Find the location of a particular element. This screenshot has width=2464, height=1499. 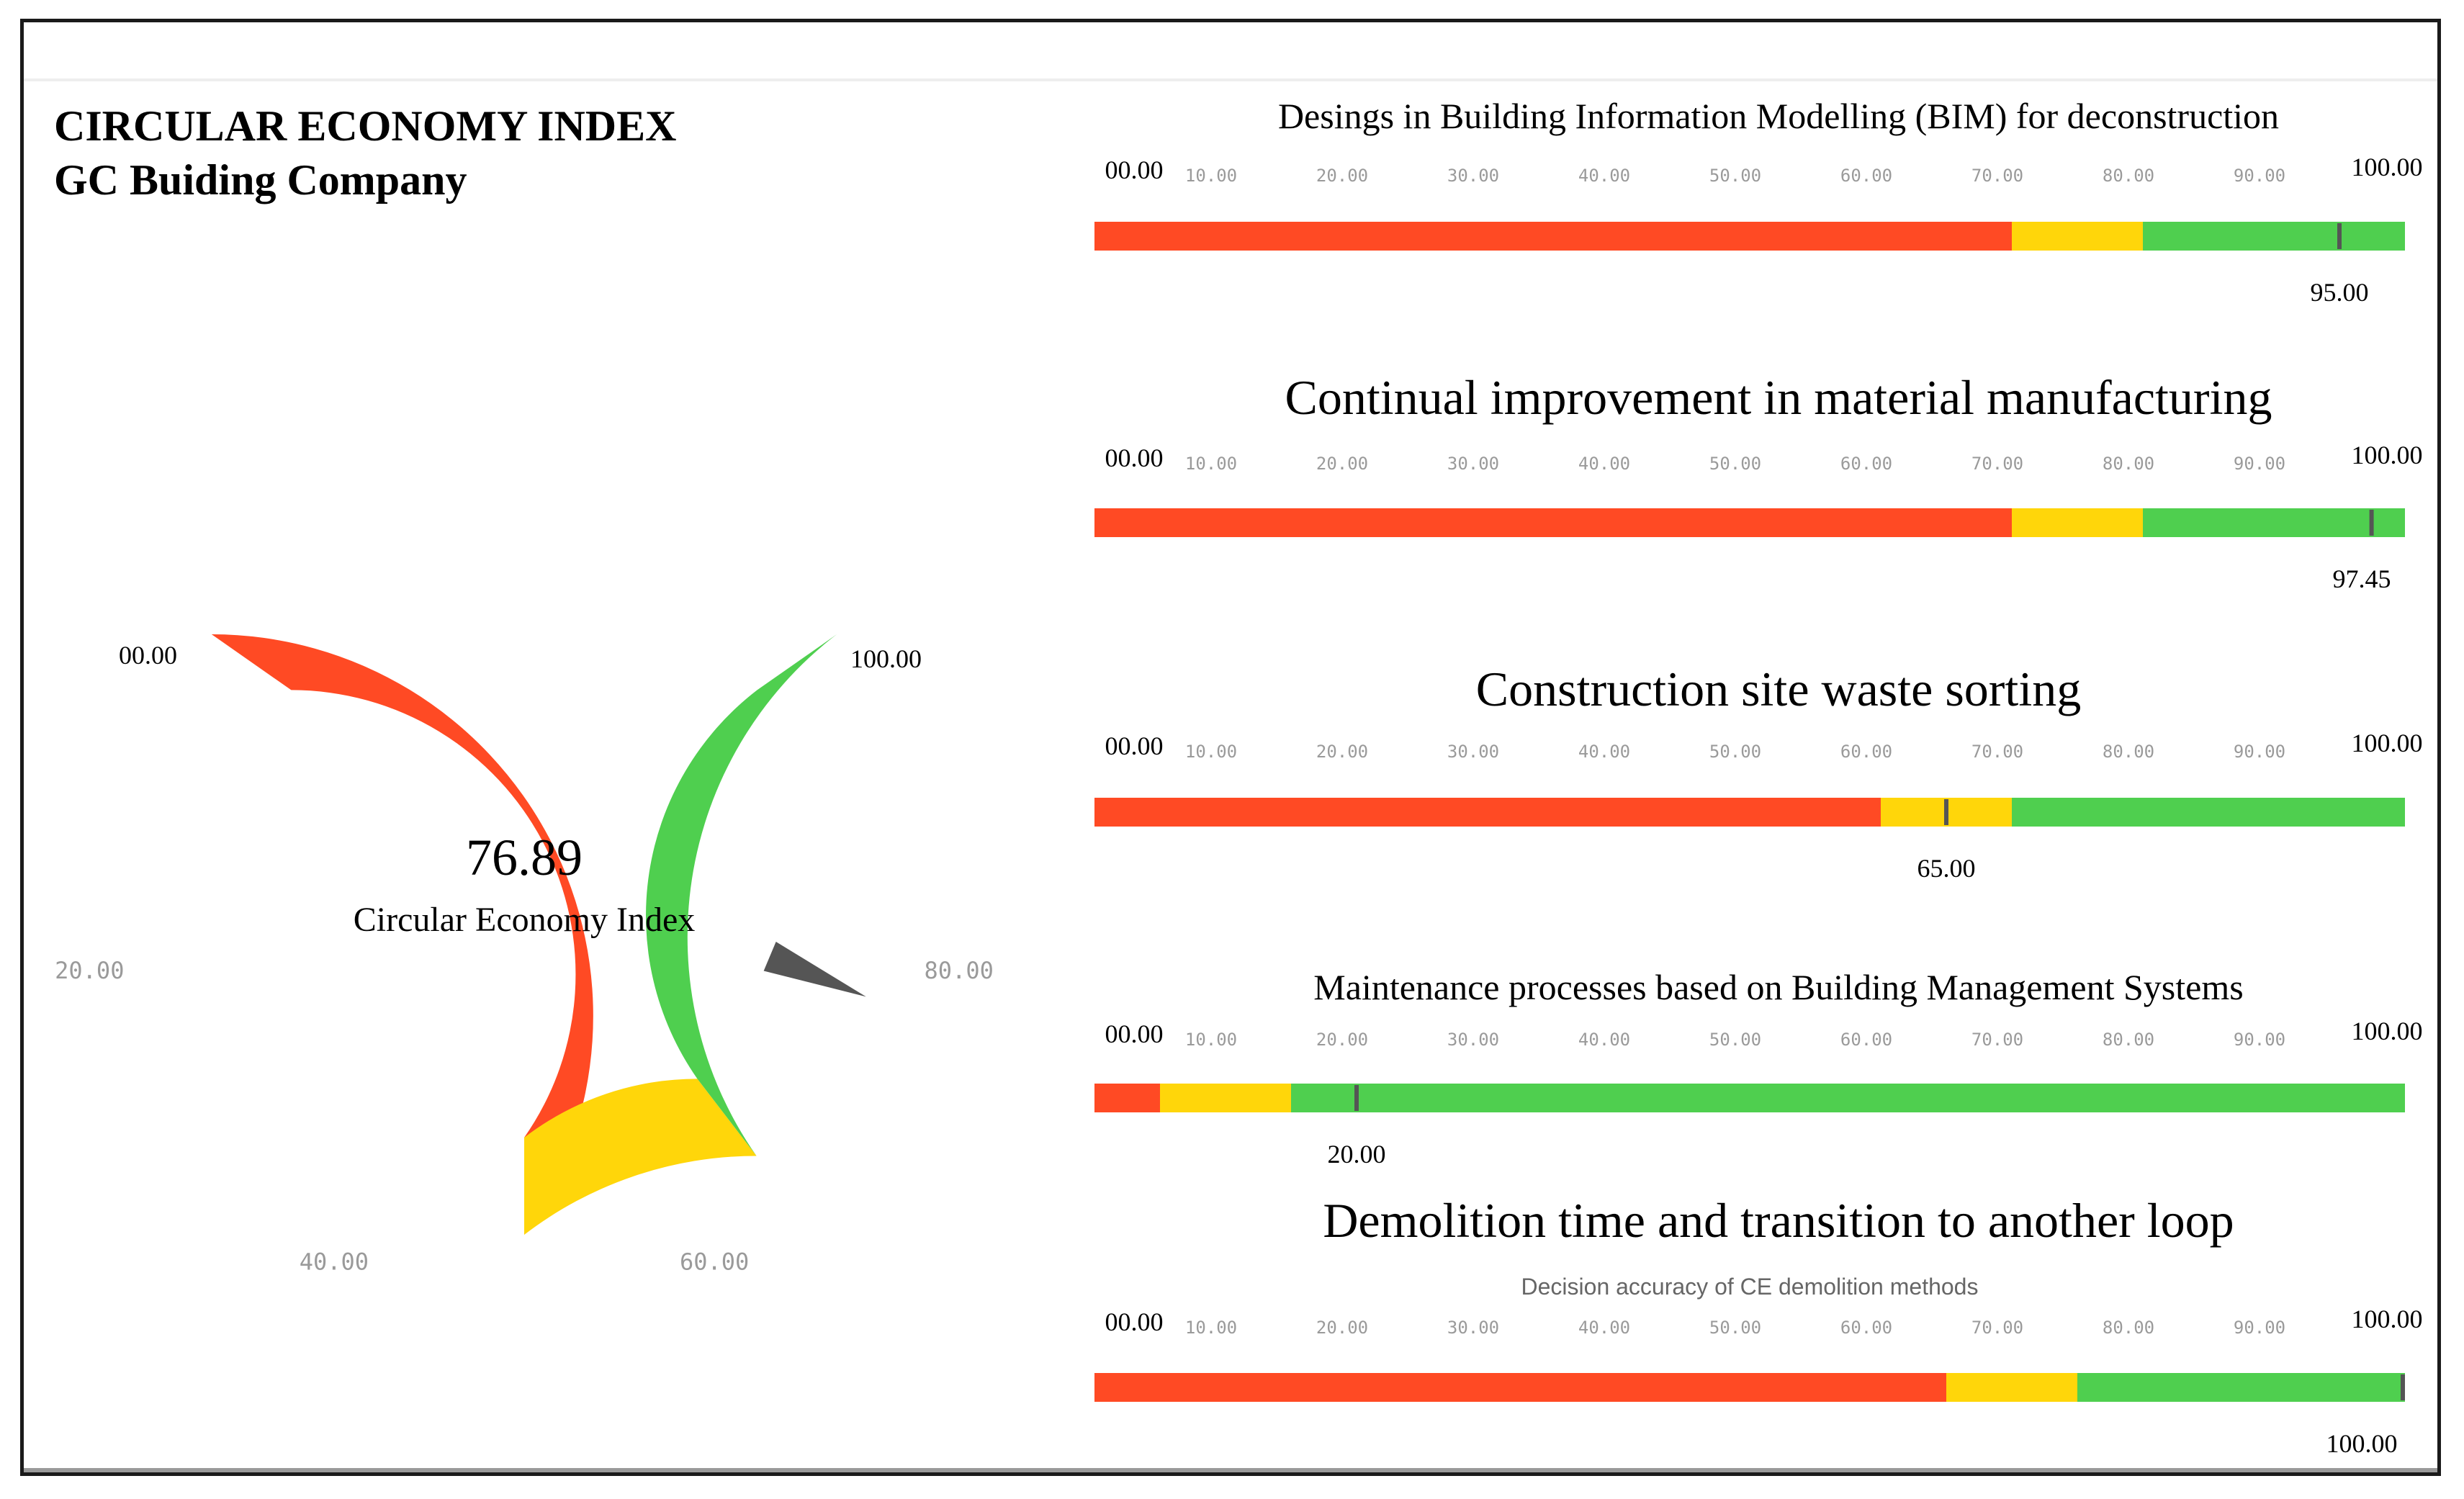

gauge-max-label: 100.00 is located at coordinates (886, 658).